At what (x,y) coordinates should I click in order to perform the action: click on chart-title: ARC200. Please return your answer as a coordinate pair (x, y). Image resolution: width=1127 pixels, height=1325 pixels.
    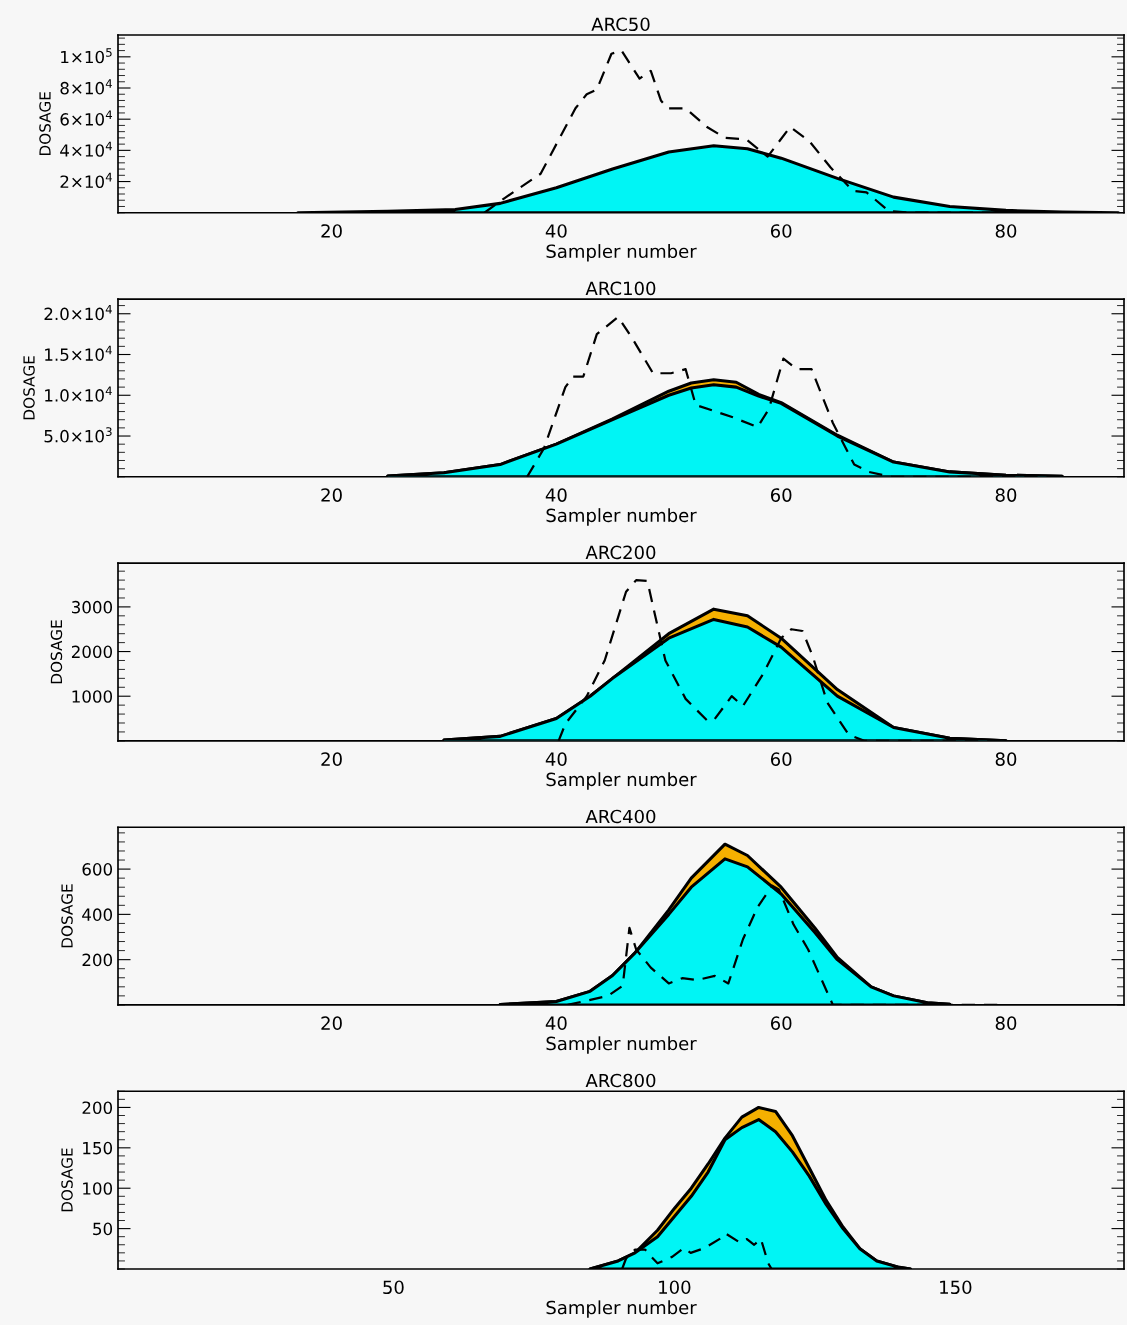
    Looking at the image, I should click on (620, 552).